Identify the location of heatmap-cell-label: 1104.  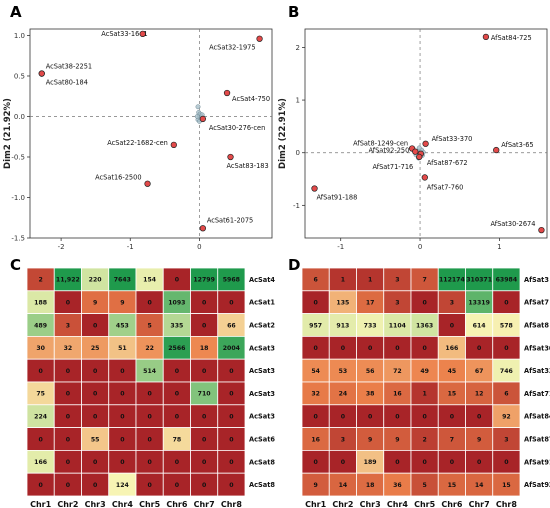
(398, 325).